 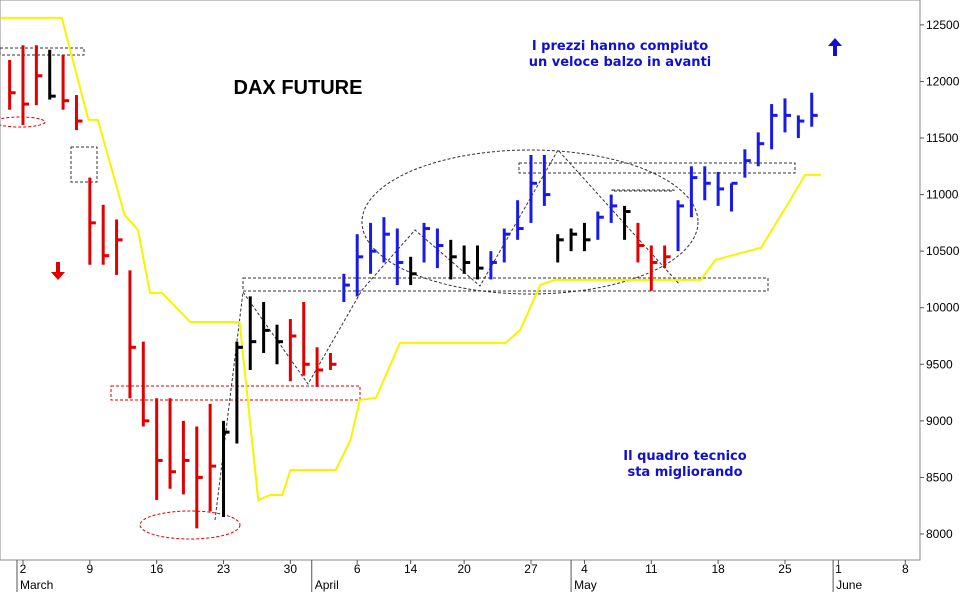 I want to click on y-tick-label: 11500, so click(x=942, y=138).